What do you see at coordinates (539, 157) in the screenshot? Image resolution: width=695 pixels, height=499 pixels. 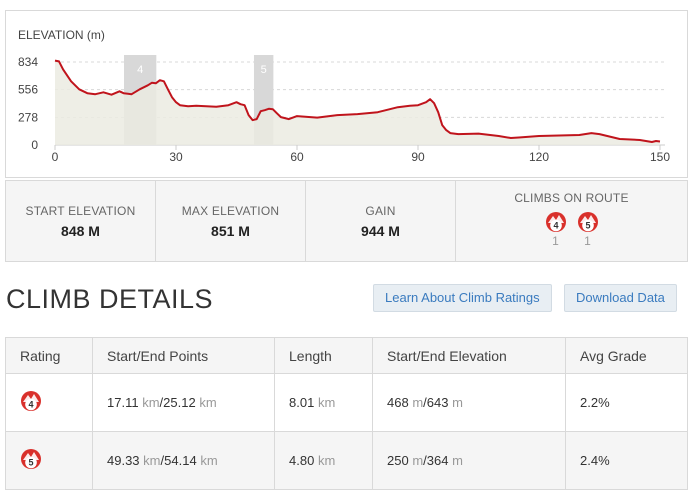 I see `x-tick-label: 120` at bounding box center [539, 157].